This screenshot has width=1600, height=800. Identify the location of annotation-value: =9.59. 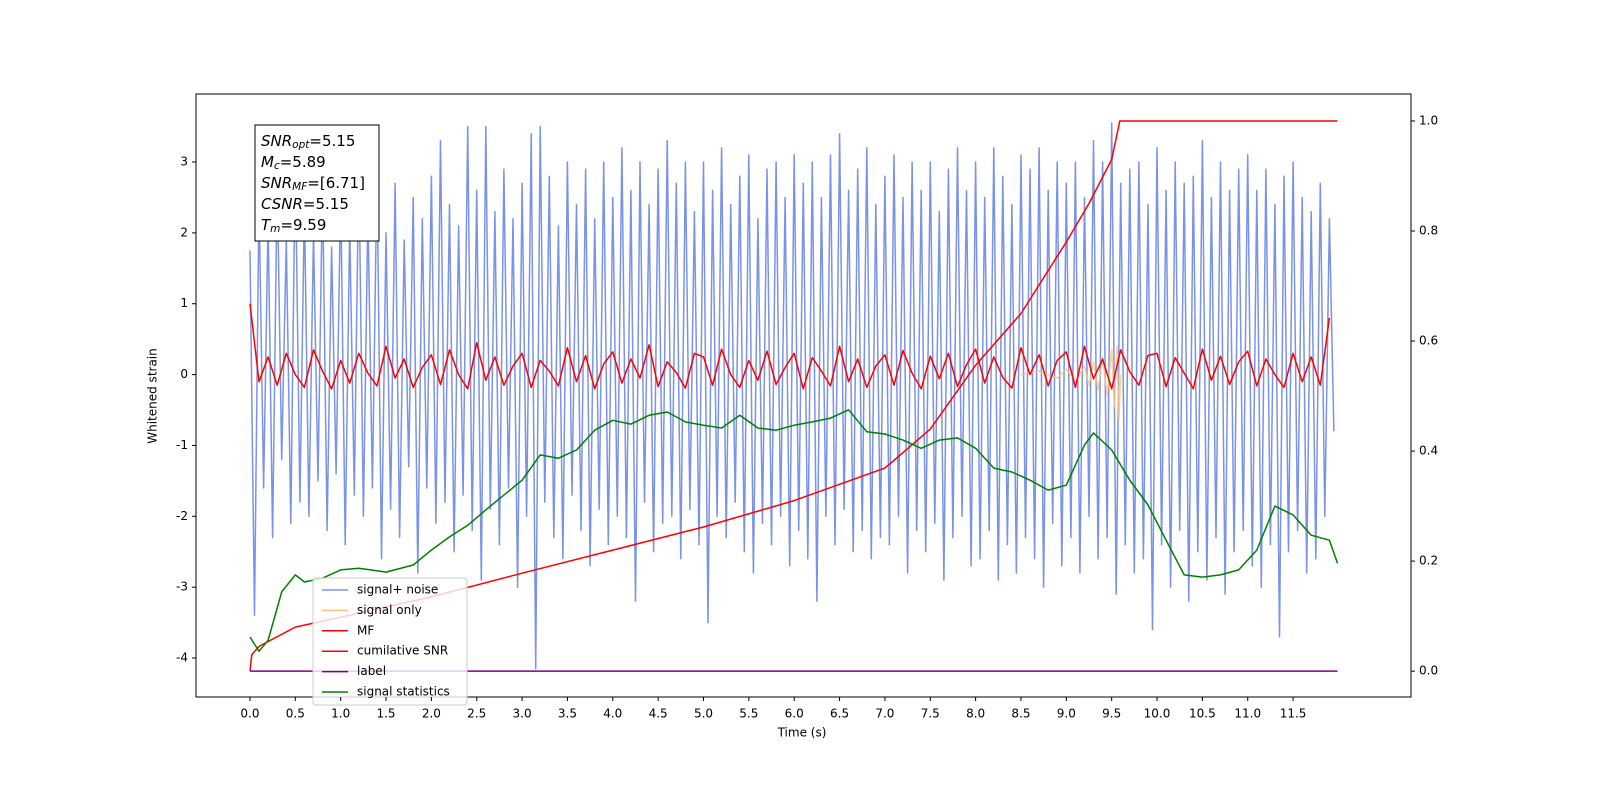
(303, 225).